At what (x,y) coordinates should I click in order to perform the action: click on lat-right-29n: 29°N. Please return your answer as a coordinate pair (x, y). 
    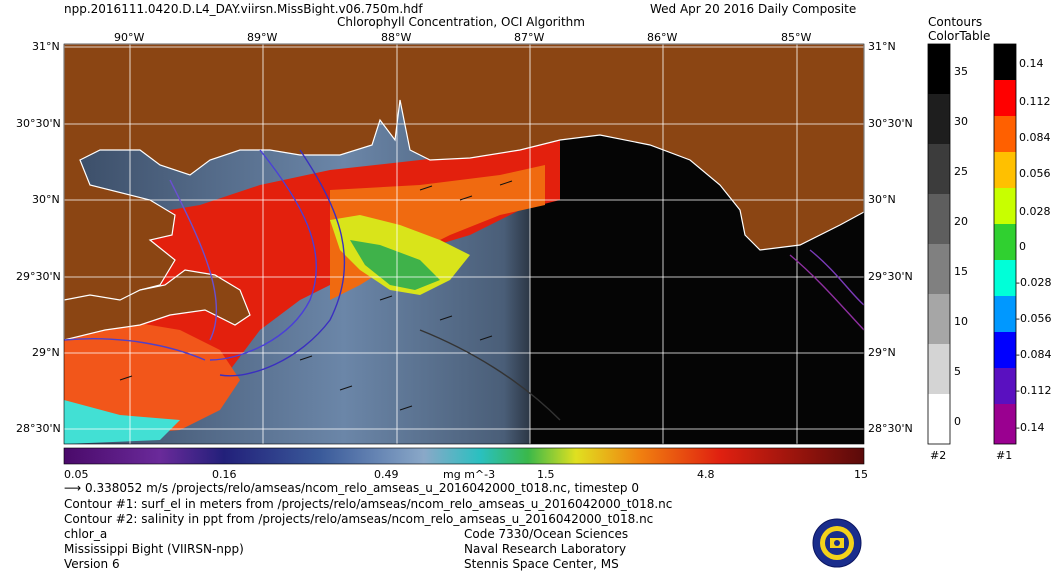
    Looking at the image, I should click on (882, 352).